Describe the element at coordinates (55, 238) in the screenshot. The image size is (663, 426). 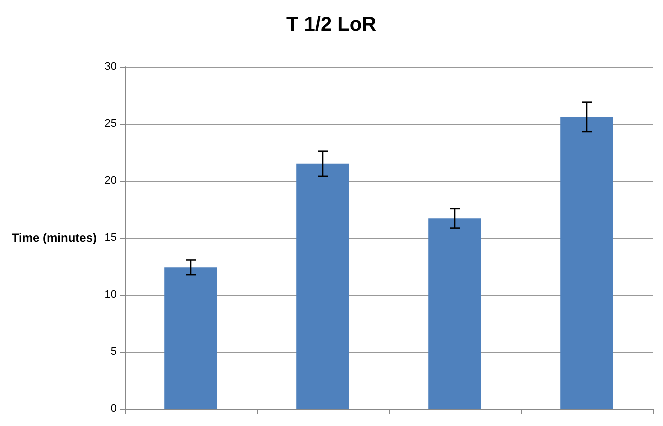
I see `y-axis-title: Time (minutes)` at that location.